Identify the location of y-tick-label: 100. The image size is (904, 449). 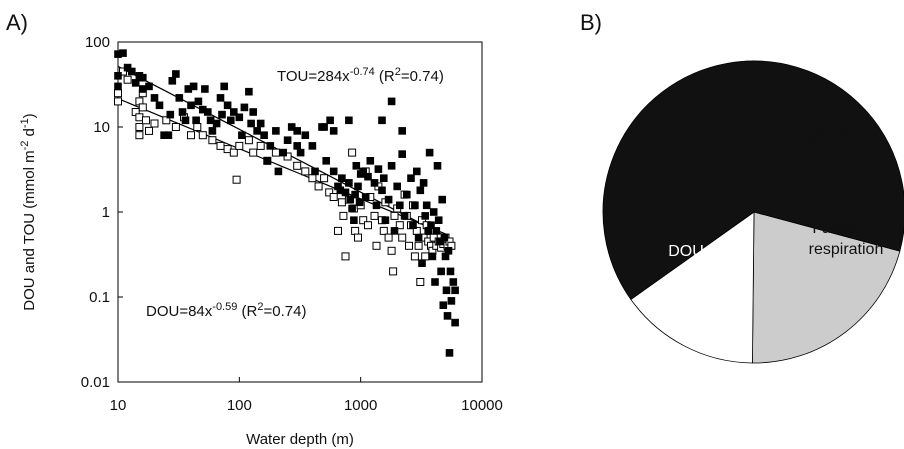
(97, 42).